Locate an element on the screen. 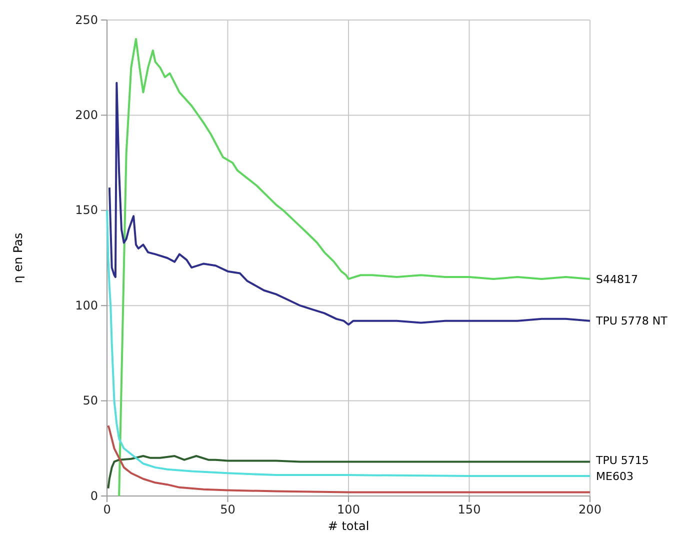  y-tick-label: 100 is located at coordinates (86, 305).